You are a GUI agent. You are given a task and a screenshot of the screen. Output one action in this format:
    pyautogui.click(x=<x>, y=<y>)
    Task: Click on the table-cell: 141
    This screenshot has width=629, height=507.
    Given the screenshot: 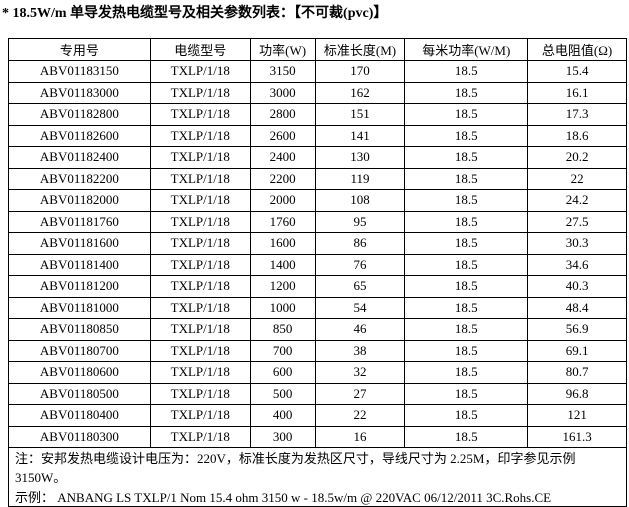 What is the action you would take?
    pyautogui.click(x=360, y=135)
    